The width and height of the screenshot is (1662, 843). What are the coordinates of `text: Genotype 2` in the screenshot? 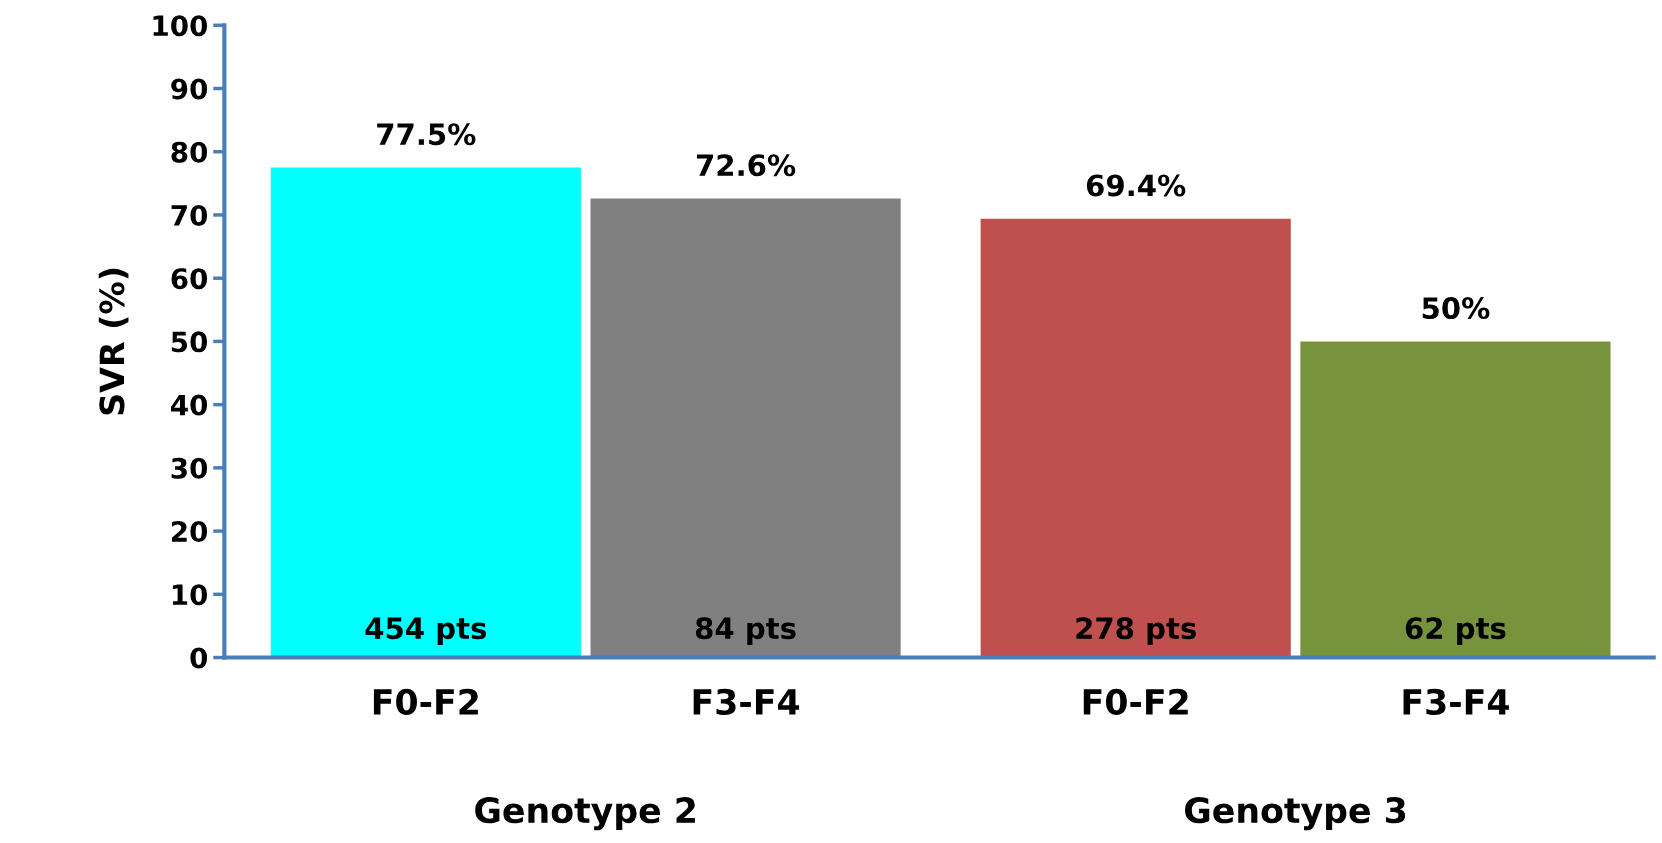 It's located at (585, 814).